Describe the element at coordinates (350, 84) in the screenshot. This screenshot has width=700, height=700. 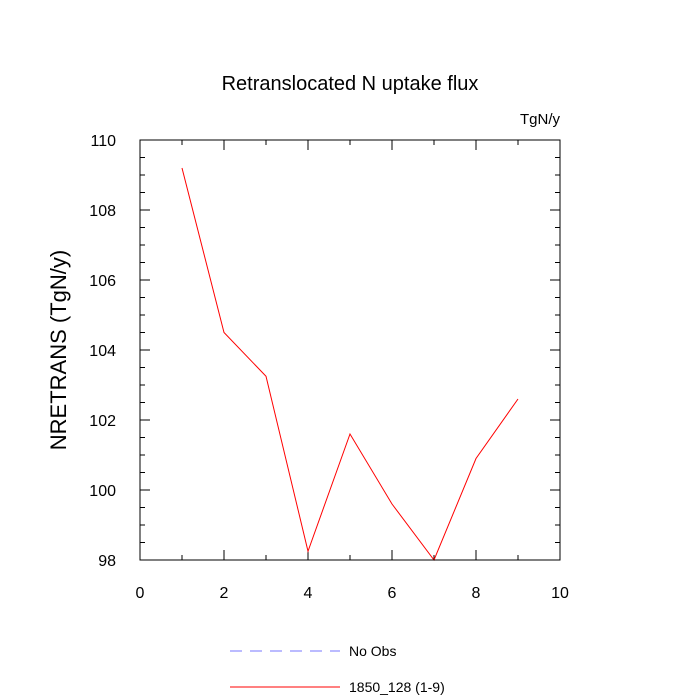
I see `chart-title: Retranslocated N uptake flux` at that location.